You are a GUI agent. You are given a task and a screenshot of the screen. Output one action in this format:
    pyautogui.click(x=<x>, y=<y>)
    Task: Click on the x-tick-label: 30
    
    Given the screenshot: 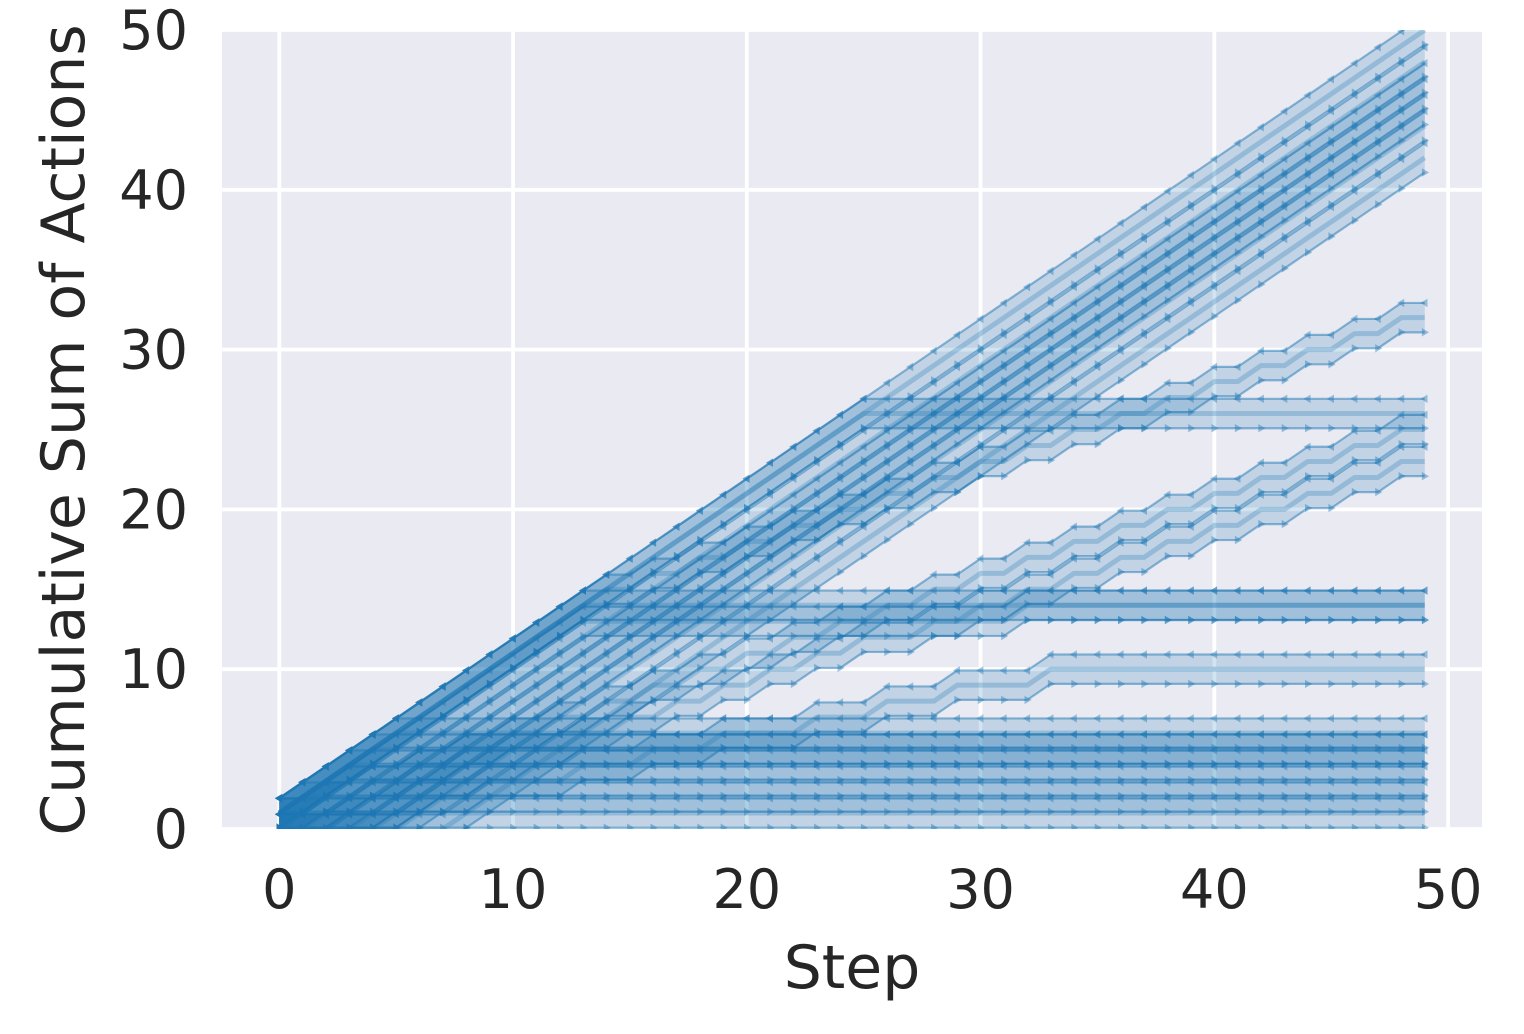 What is the action you would take?
    pyautogui.click(x=980, y=889)
    